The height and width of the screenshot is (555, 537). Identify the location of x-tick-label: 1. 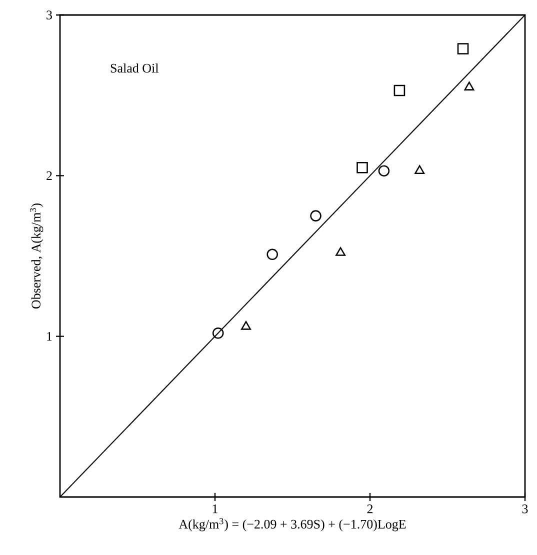
(215, 509).